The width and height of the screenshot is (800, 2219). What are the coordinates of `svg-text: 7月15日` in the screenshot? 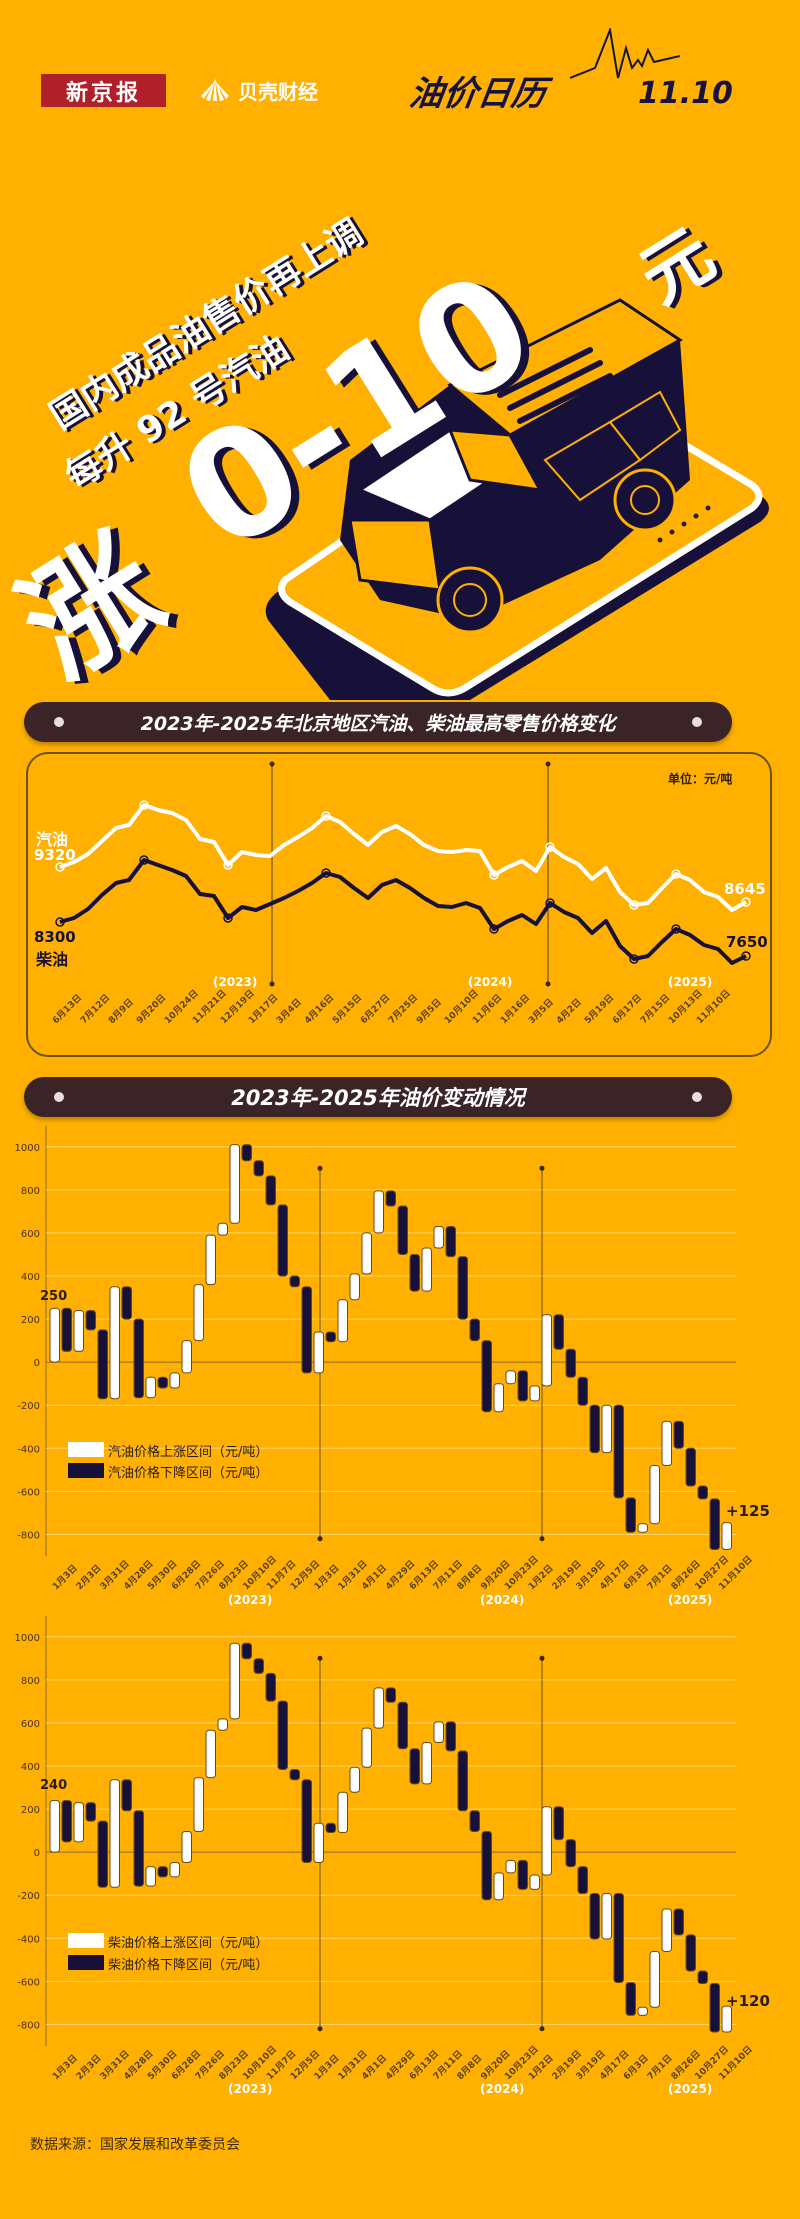 It's located at (655, 1009).